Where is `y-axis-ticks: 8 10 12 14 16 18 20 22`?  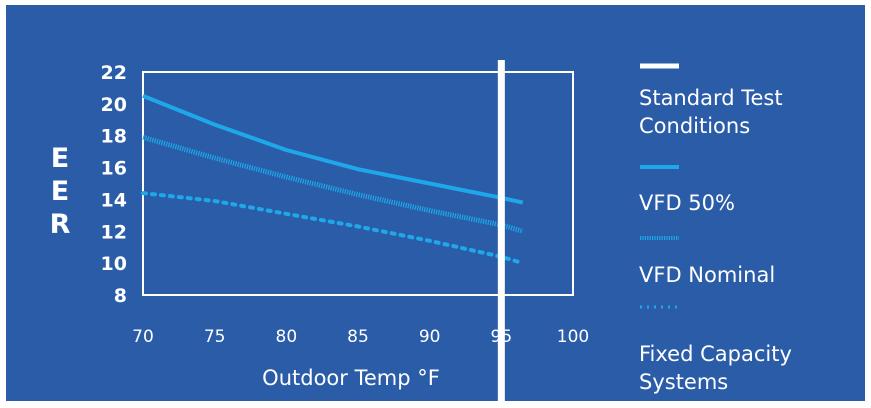
y-axis-ticks: 8 10 12 14 16 18 20 22 is located at coordinates (114, 184).